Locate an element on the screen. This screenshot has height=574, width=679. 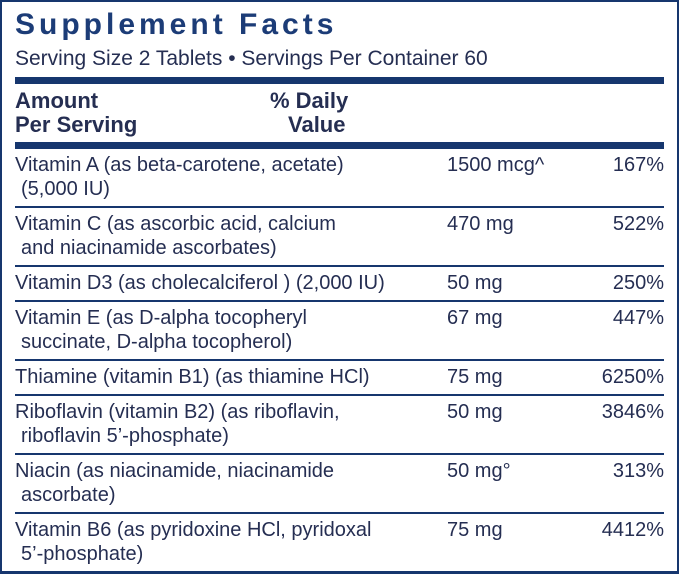
nutrient-daily-value: 250% is located at coordinates (638, 283).